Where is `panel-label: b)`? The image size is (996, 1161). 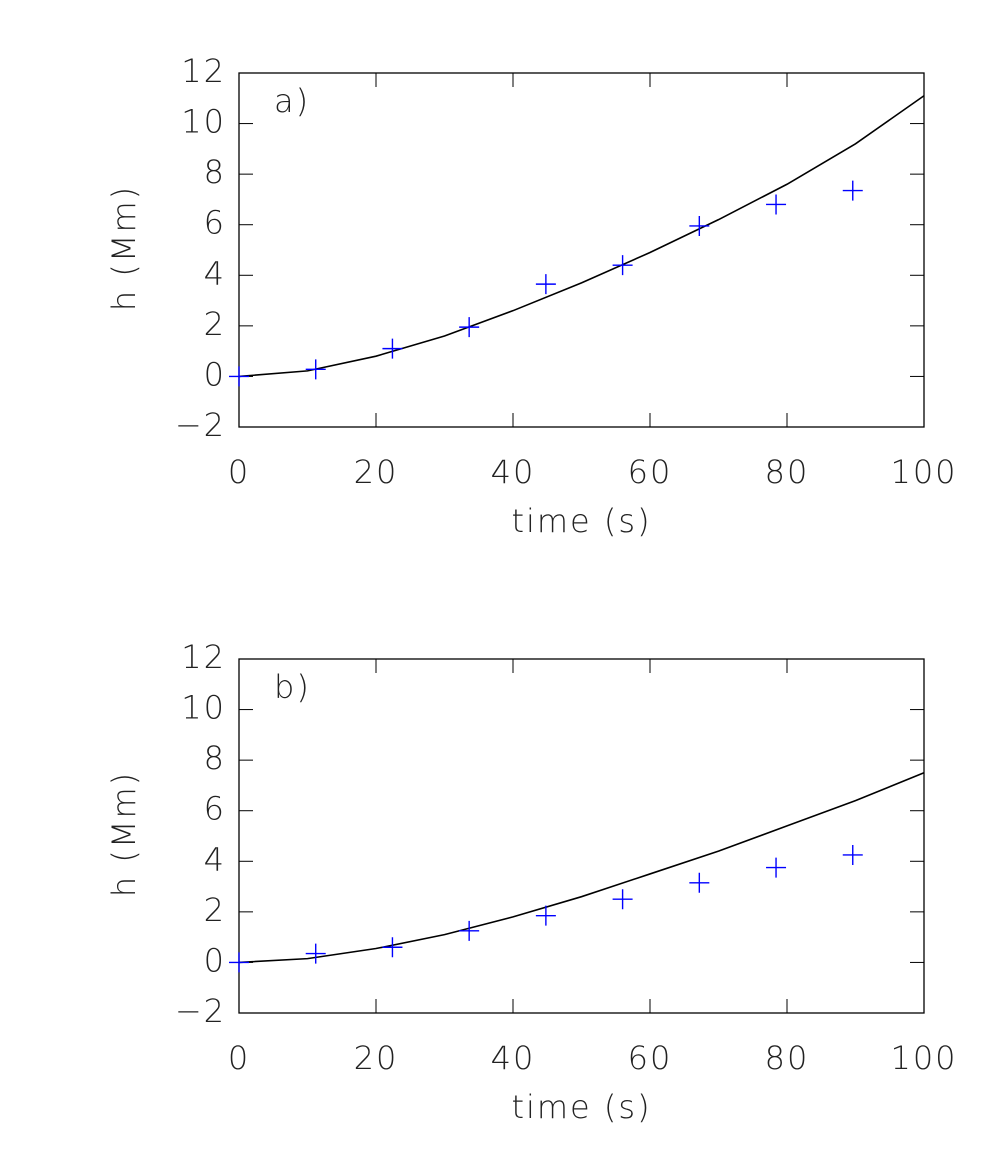 panel-label: b) is located at coordinates (292, 687).